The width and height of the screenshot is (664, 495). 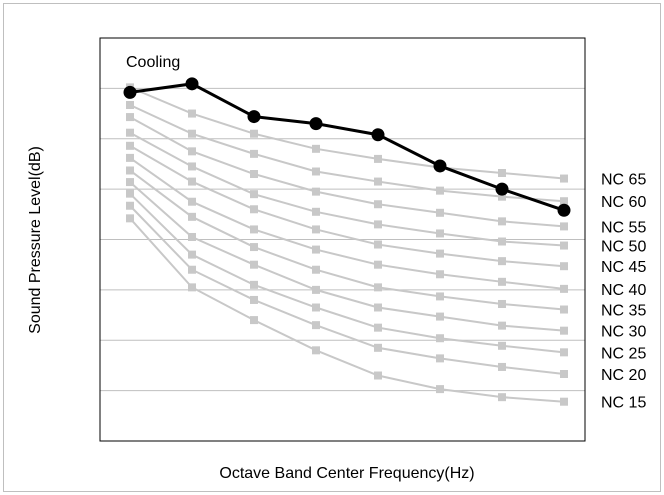 I want to click on nc-curve-label: NC 25, so click(x=623, y=353).